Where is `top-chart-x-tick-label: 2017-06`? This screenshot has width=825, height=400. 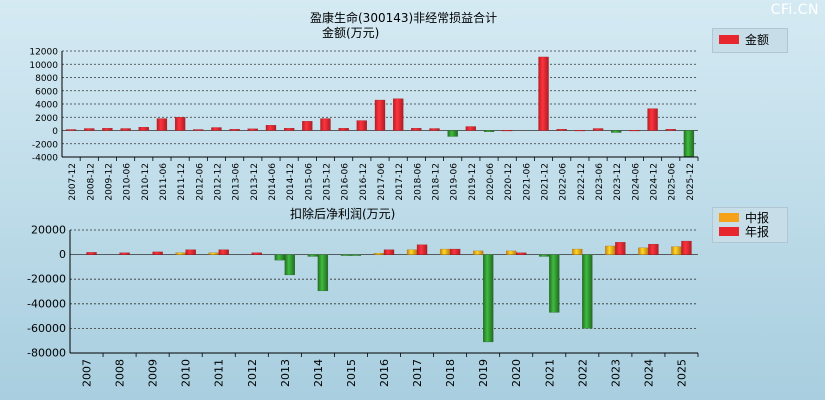 top-chart-x-tick-label: 2017-06 is located at coordinates (382, 182).